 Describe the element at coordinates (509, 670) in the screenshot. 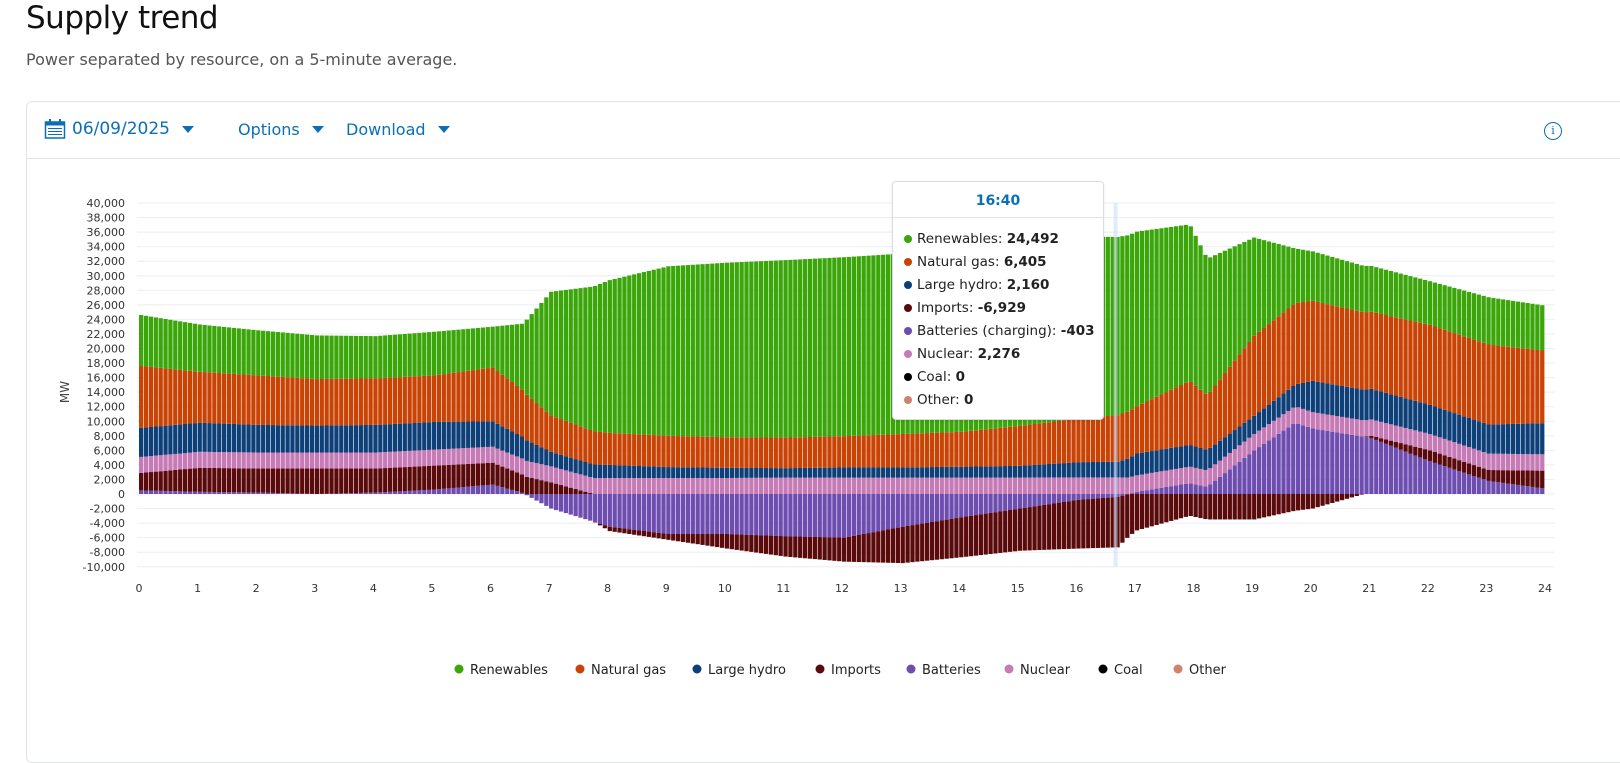

I see `legend-item: Renewables` at that location.